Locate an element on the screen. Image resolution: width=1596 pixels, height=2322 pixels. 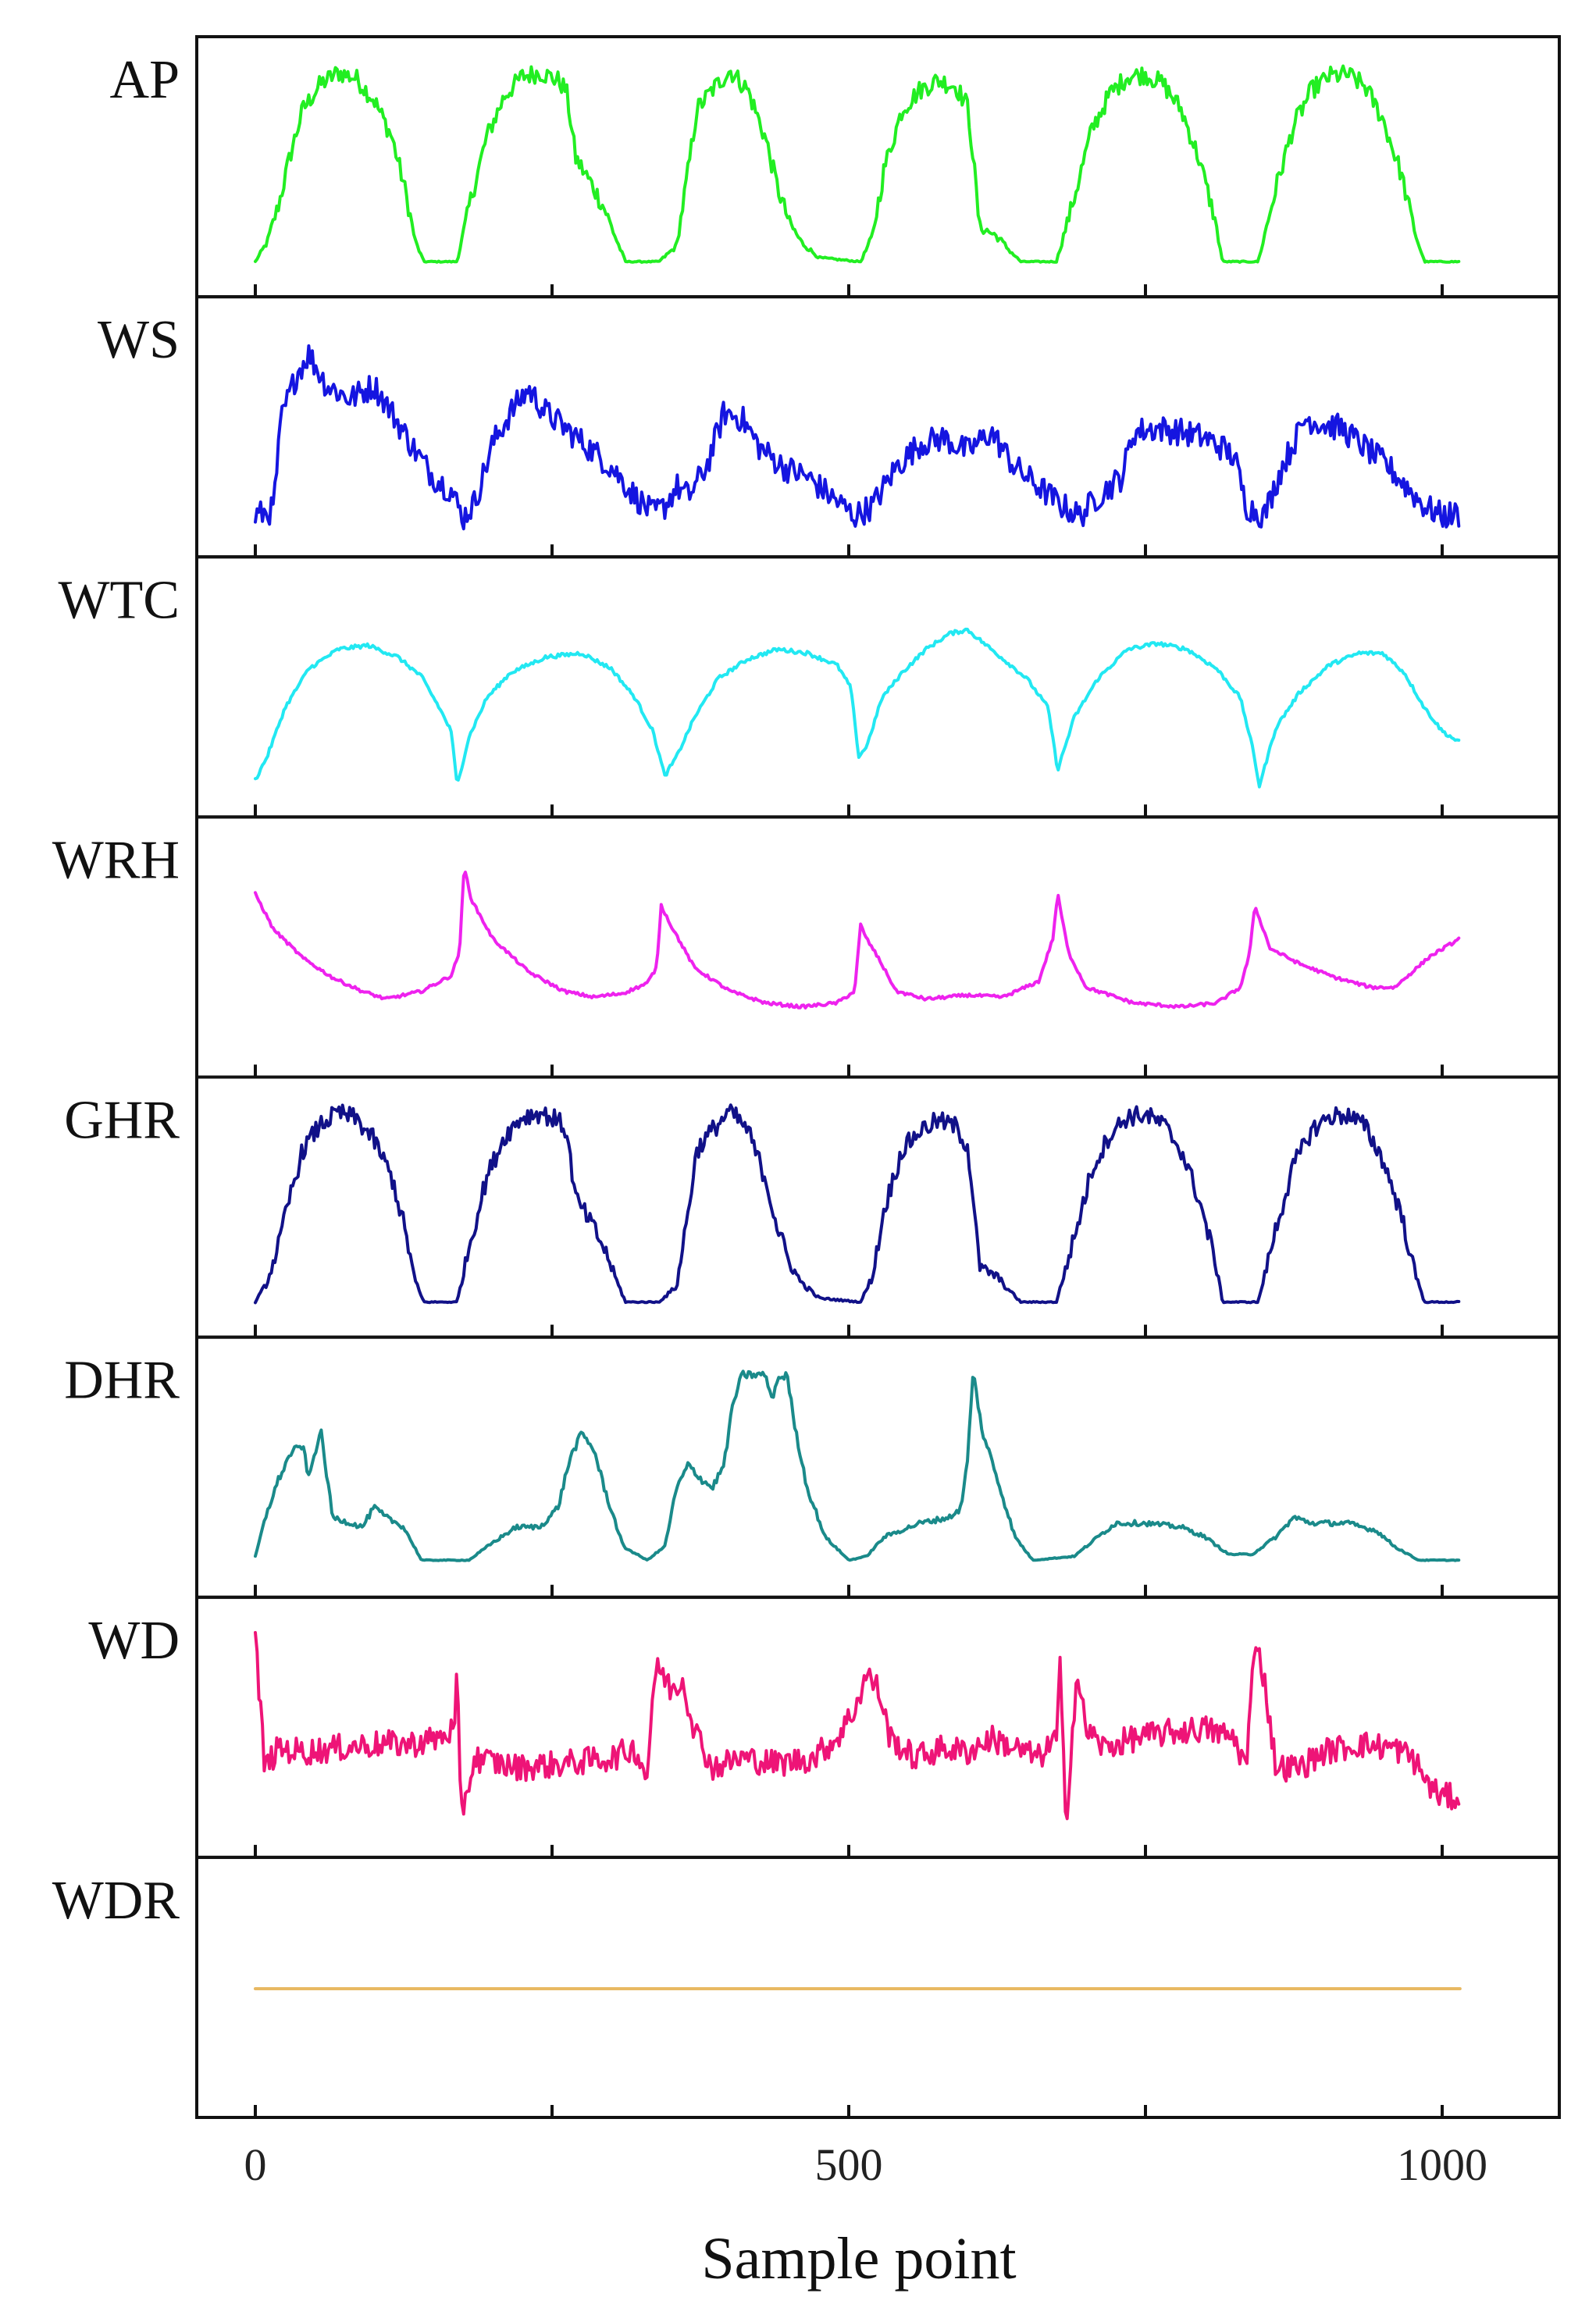
series-line-ap is located at coordinates (857, 164).